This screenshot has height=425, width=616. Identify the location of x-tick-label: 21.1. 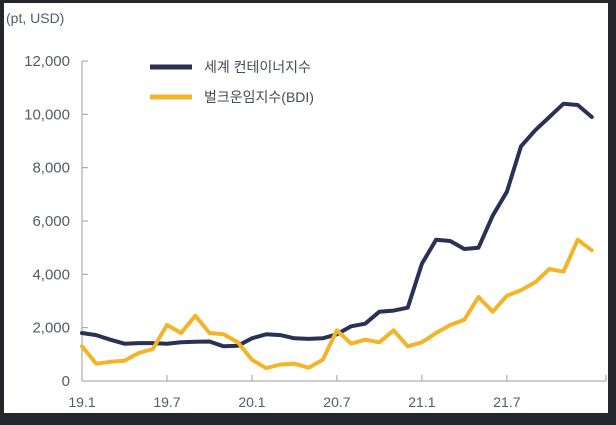
(421, 402).